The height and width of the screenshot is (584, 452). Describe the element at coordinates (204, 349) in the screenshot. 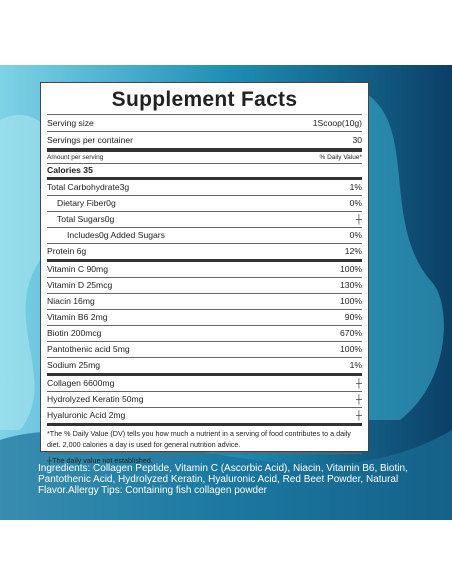

I see `nutrient-row: Pantothenic acid 5mg 100%` at that location.